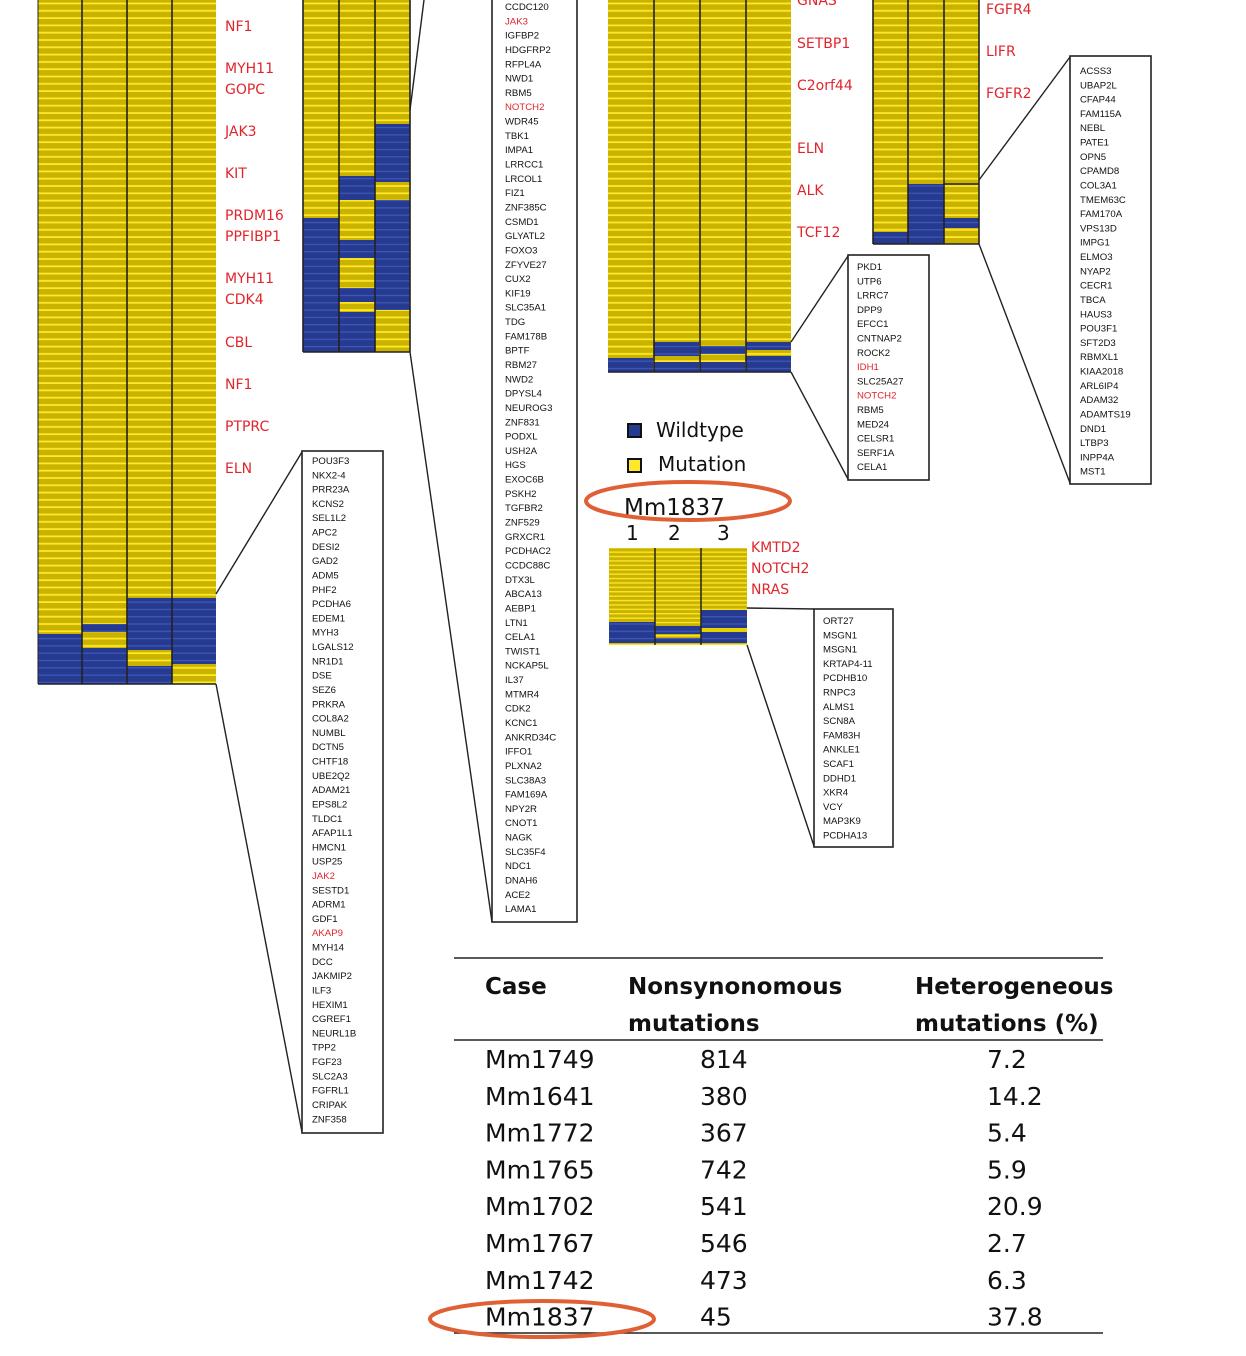 The width and height of the screenshot is (1246, 1356). What do you see at coordinates (724, 1243) in the screenshot?
I see `table-cell-nonsyn: 546` at bounding box center [724, 1243].